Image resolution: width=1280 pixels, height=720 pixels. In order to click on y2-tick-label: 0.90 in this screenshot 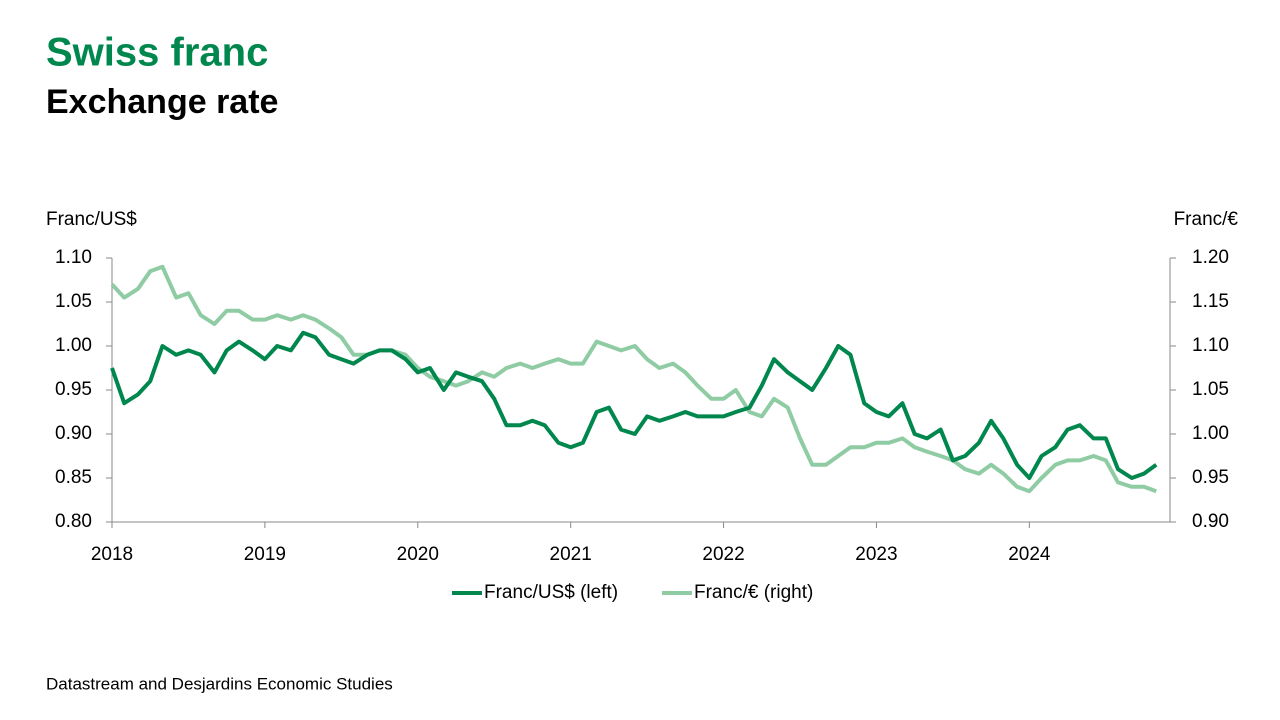, I will do `click(1210, 521)`.